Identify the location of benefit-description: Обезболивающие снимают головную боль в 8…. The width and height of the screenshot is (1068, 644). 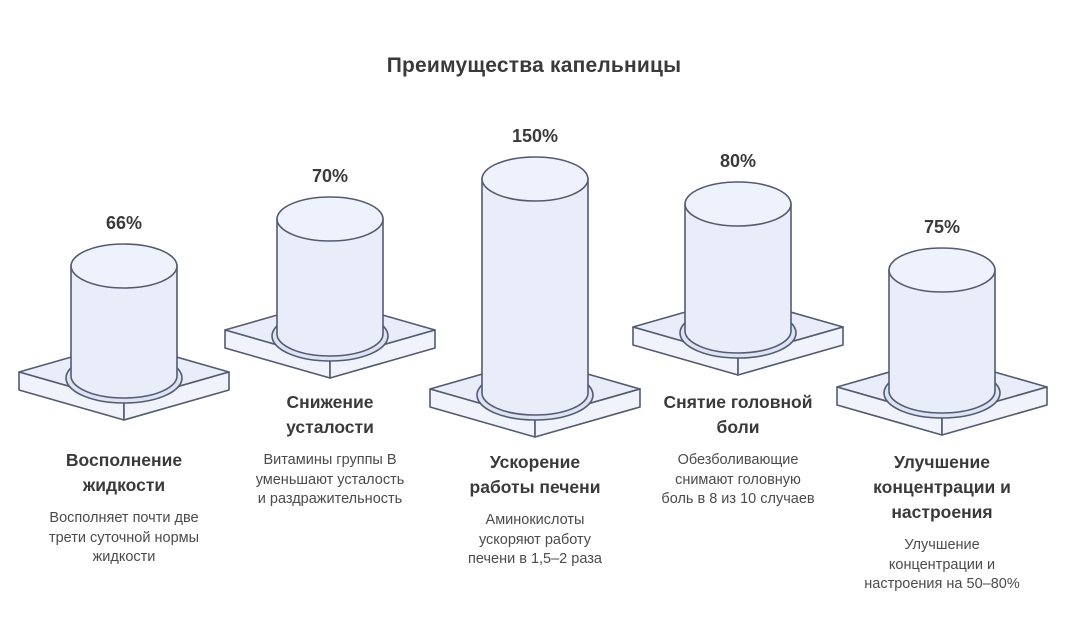
(738, 479).